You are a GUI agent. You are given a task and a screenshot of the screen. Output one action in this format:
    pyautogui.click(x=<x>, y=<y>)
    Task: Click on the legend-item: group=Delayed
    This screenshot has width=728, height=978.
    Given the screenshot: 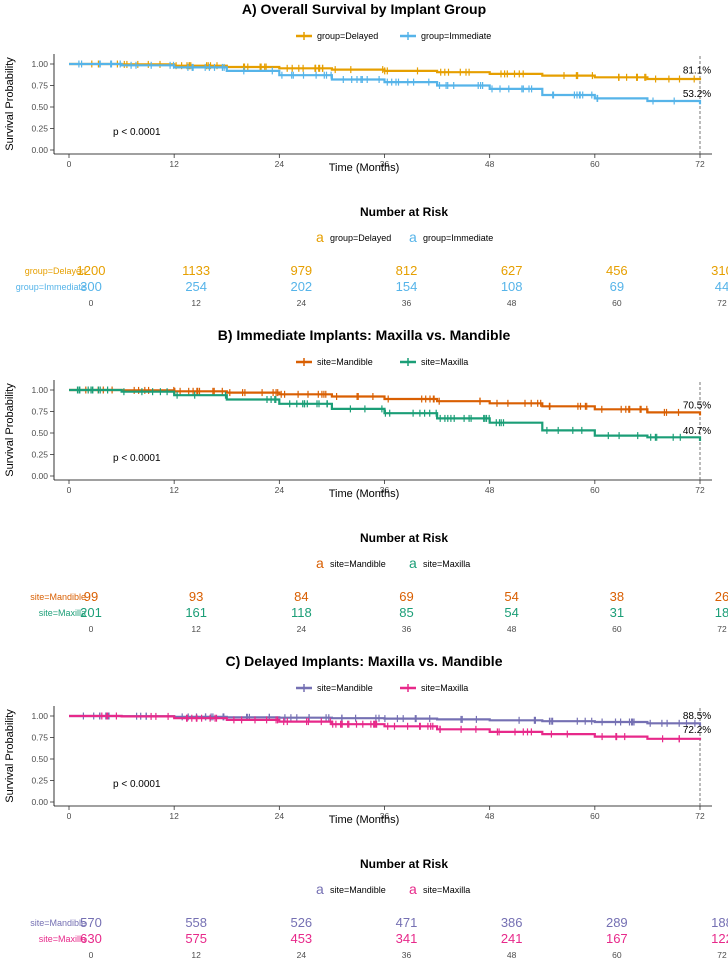 What is the action you would take?
    pyautogui.click(x=337, y=36)
    